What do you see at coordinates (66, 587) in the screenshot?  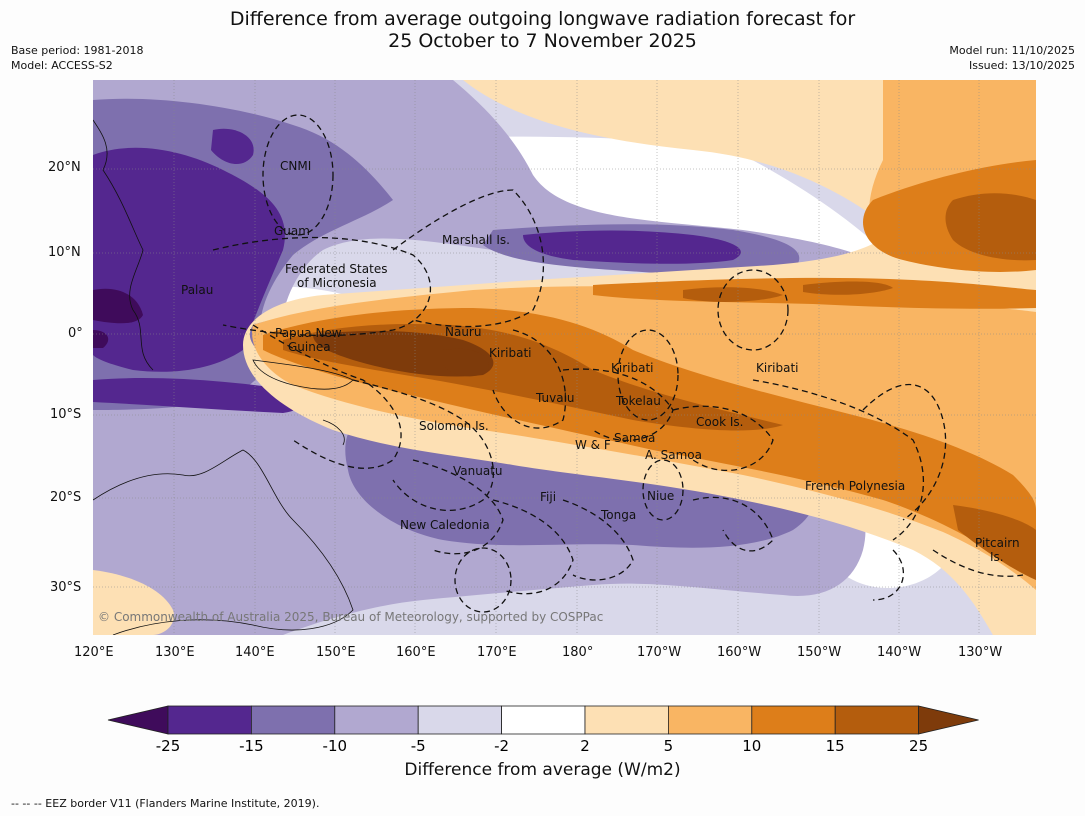 I see `lat-label-30s: 30°S` at bounding box center [66, 587].